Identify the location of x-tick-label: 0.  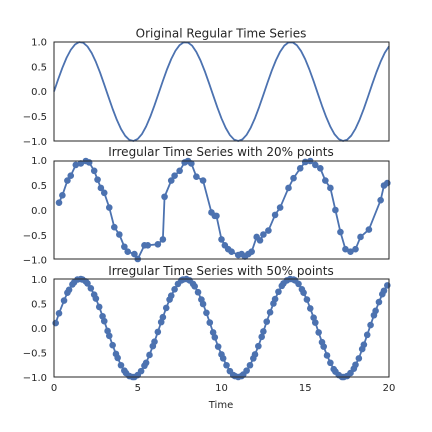
(54, 388).